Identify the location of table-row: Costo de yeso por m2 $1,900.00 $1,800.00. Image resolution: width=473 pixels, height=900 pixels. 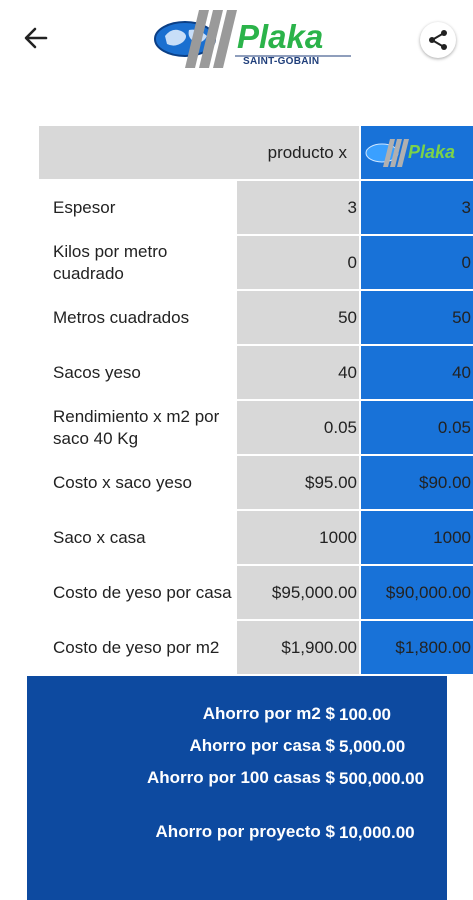
(256, 648).